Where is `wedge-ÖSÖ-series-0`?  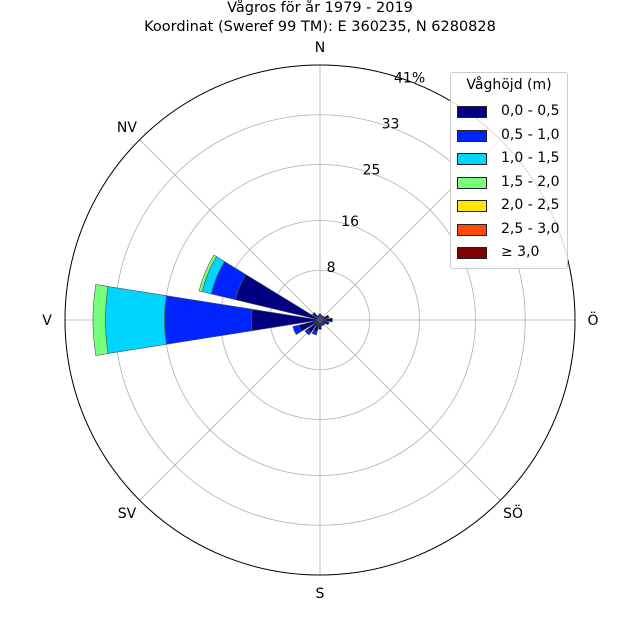 wedge-ÖSÖ-series-0 is located at coordinates (324, 322).